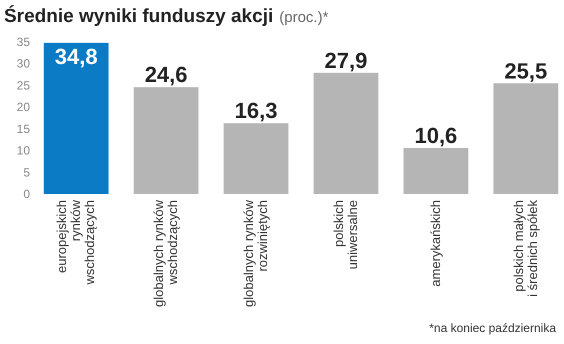  Describe the element at coordinates (304, 17) in the screenshot. I see `chart-subtitle: (proc.)*` at that location.